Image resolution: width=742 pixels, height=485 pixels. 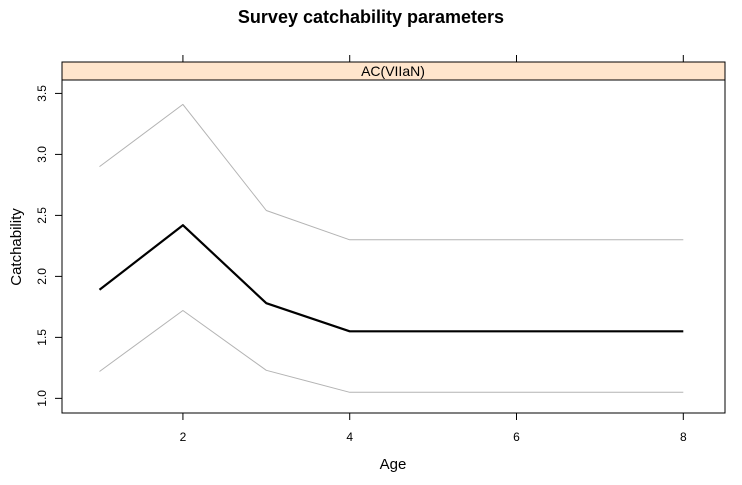 What do you see at coordinates (393, 71) in the screenshot?
I see `panel-strip-label: AC(VIIaN)` at bounding box center [393, 71].